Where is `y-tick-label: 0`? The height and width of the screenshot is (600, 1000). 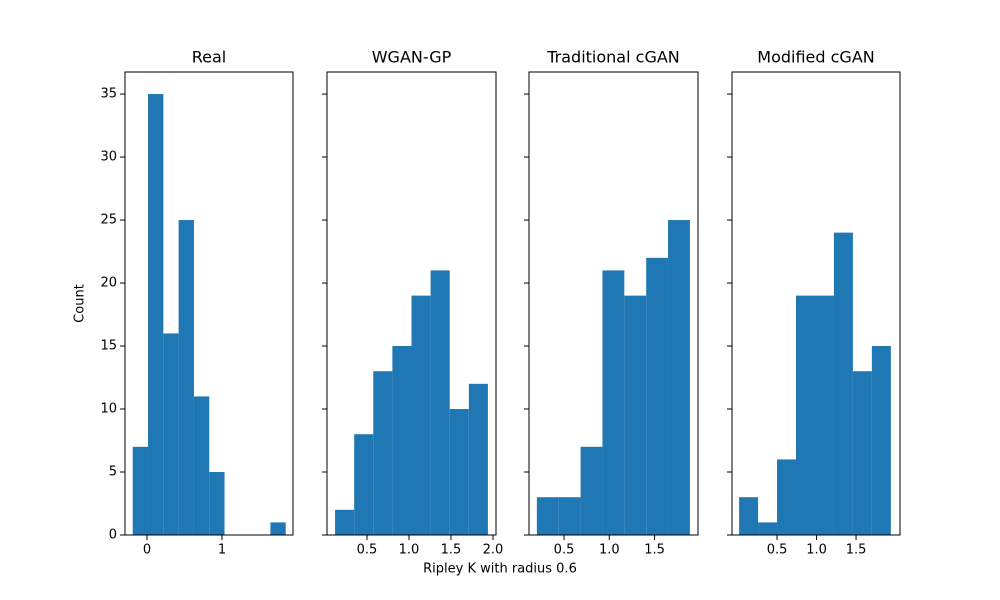
y-tick-label: 0 is located at coordinates (113, 535).